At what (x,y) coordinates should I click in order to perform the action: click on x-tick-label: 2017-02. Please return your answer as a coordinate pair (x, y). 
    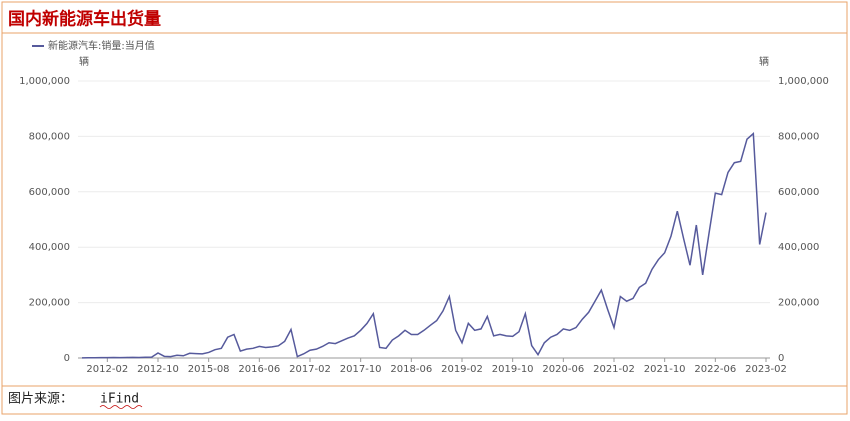
    Looking at the image, I should click on (310, 369).